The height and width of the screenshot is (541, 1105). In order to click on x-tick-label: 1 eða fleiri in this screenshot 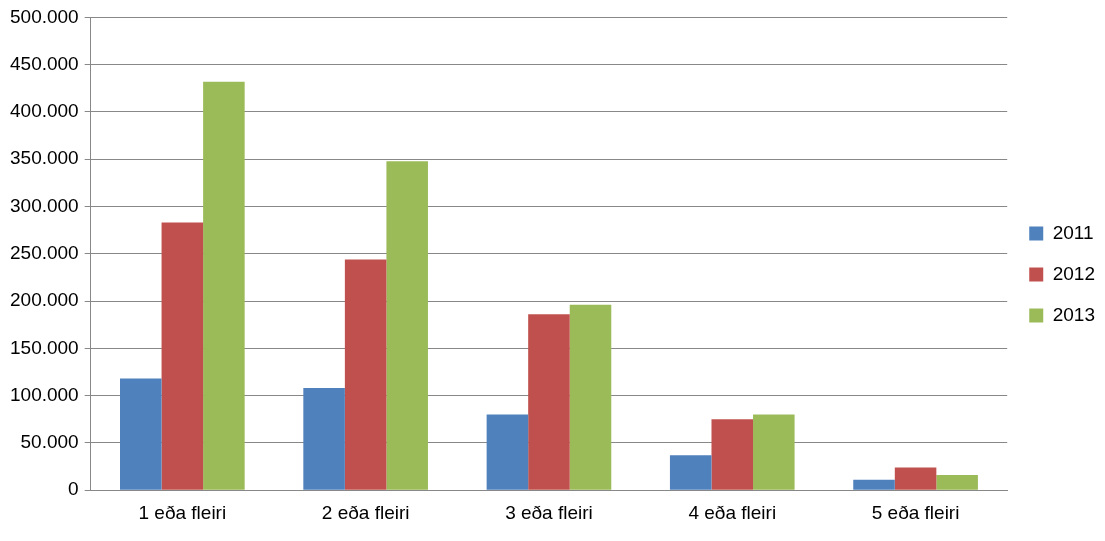, I will do `click(182, 512)`.